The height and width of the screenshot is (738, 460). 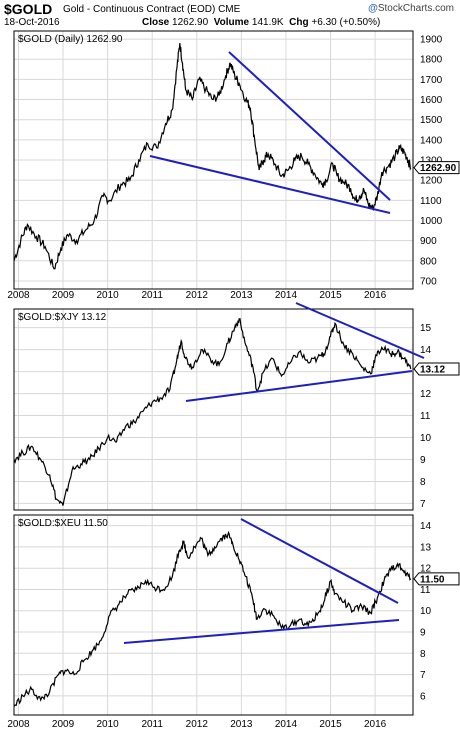 I want to click on last-value-label: 1262.90, so click(x=438, y=168).